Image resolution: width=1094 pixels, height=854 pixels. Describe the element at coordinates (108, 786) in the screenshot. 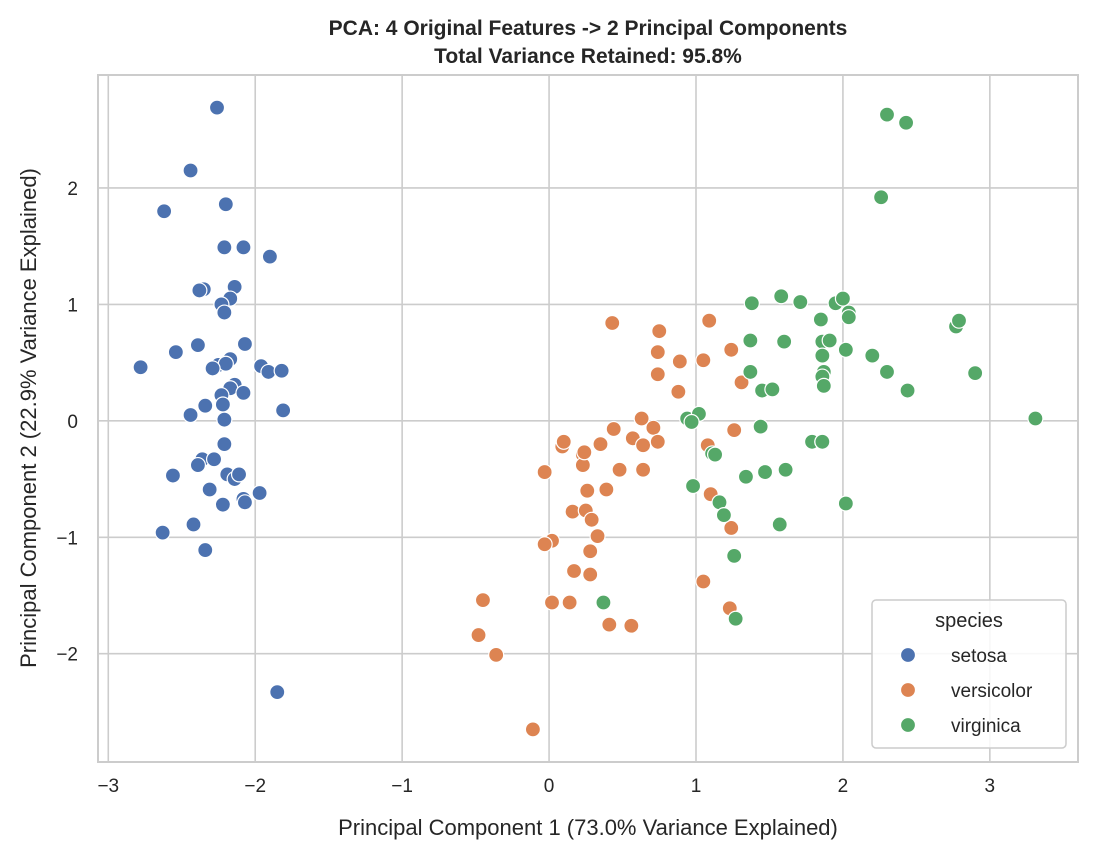

I see `x-tick-label: −3` at that location.